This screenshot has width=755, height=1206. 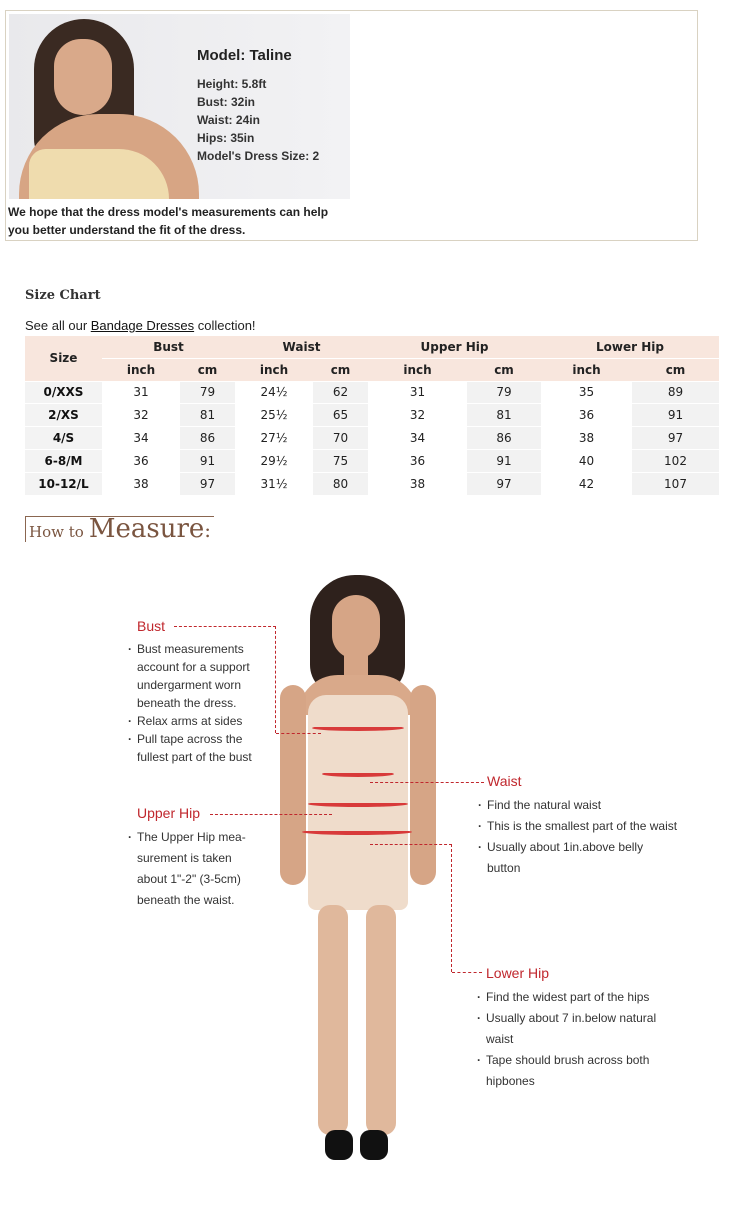 I want to click on value-cell: 24½, so click(x=274, y=393).